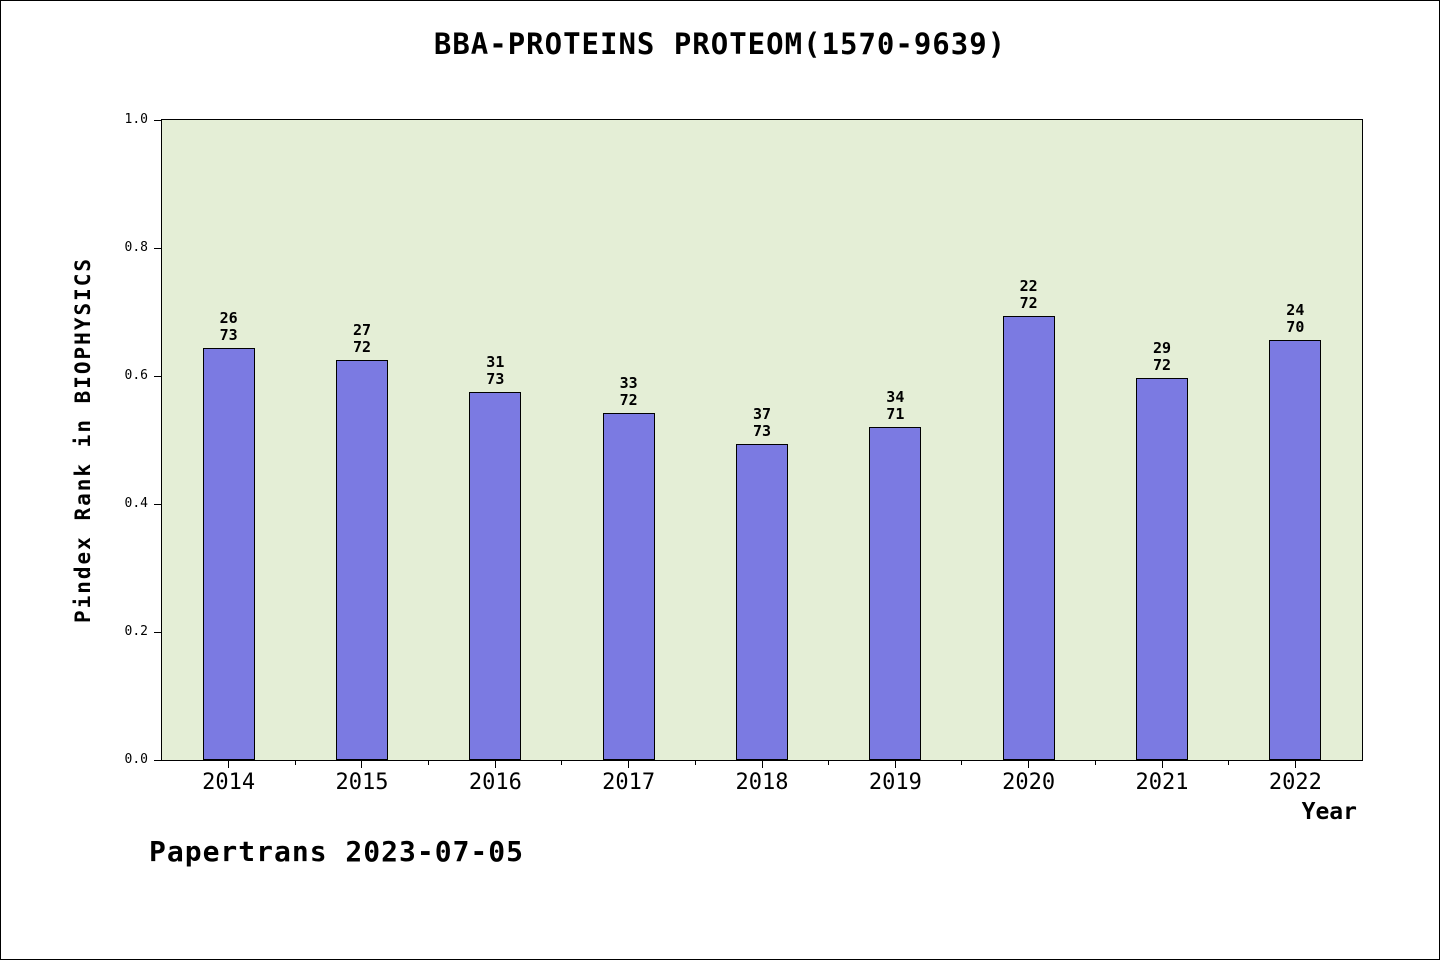 This screenshot has width=1440, height=960. I want to click on x-tick-label: 2020, so click(1029, 782).